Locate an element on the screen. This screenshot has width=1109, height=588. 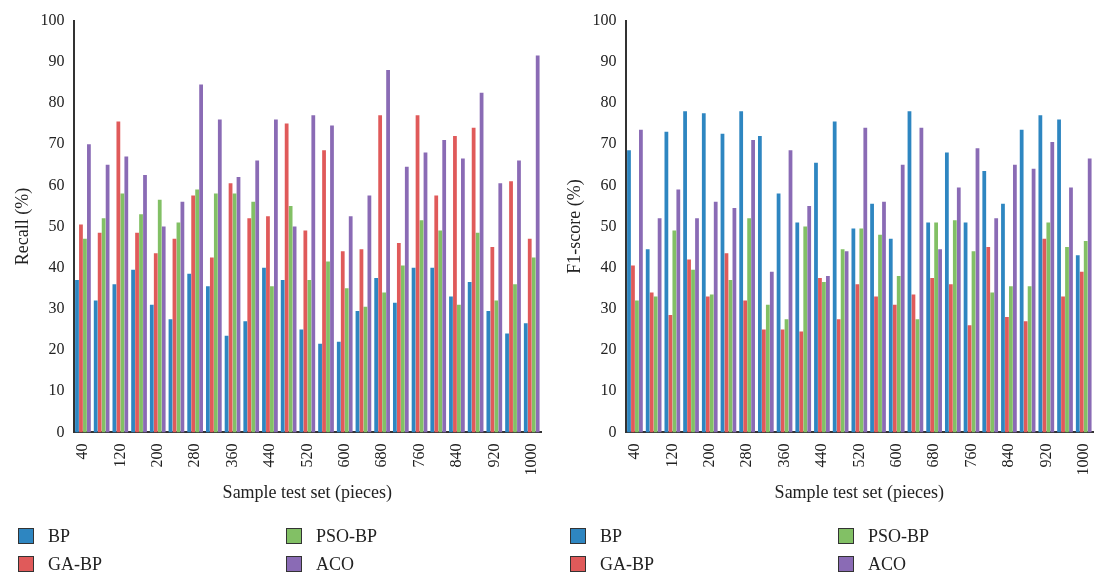
x-tick-label: 280 is located at coordinates (194, 455).